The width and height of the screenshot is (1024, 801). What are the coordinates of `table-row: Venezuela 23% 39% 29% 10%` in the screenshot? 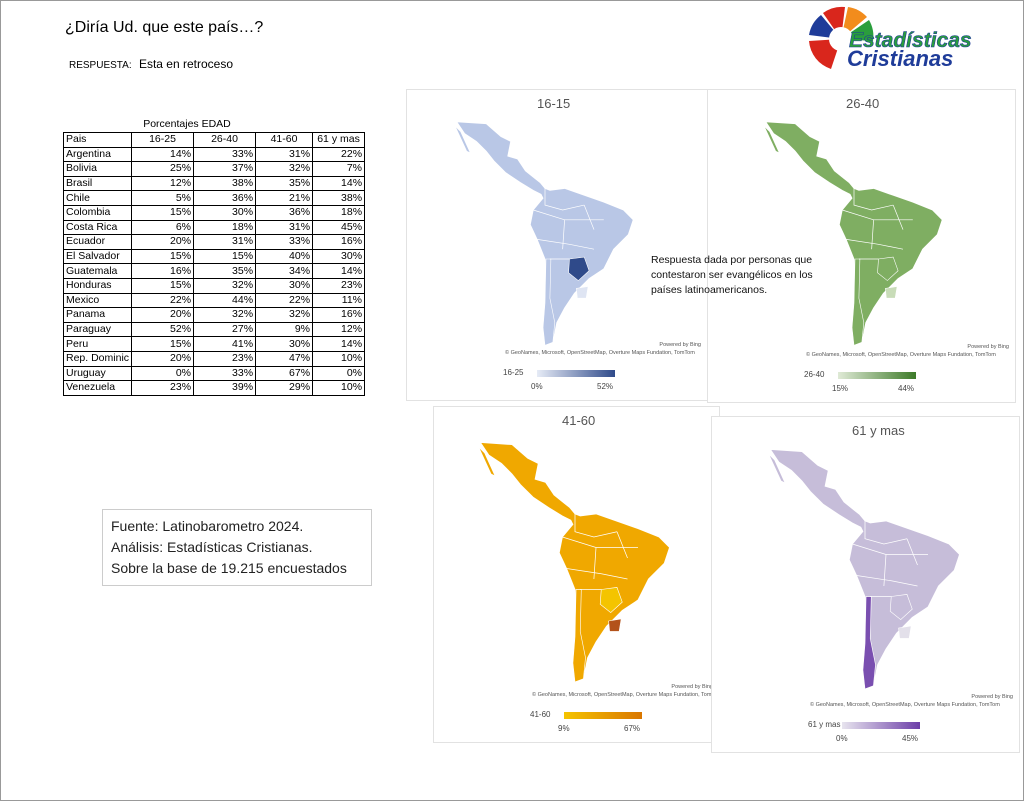 It's located at (214, 388).